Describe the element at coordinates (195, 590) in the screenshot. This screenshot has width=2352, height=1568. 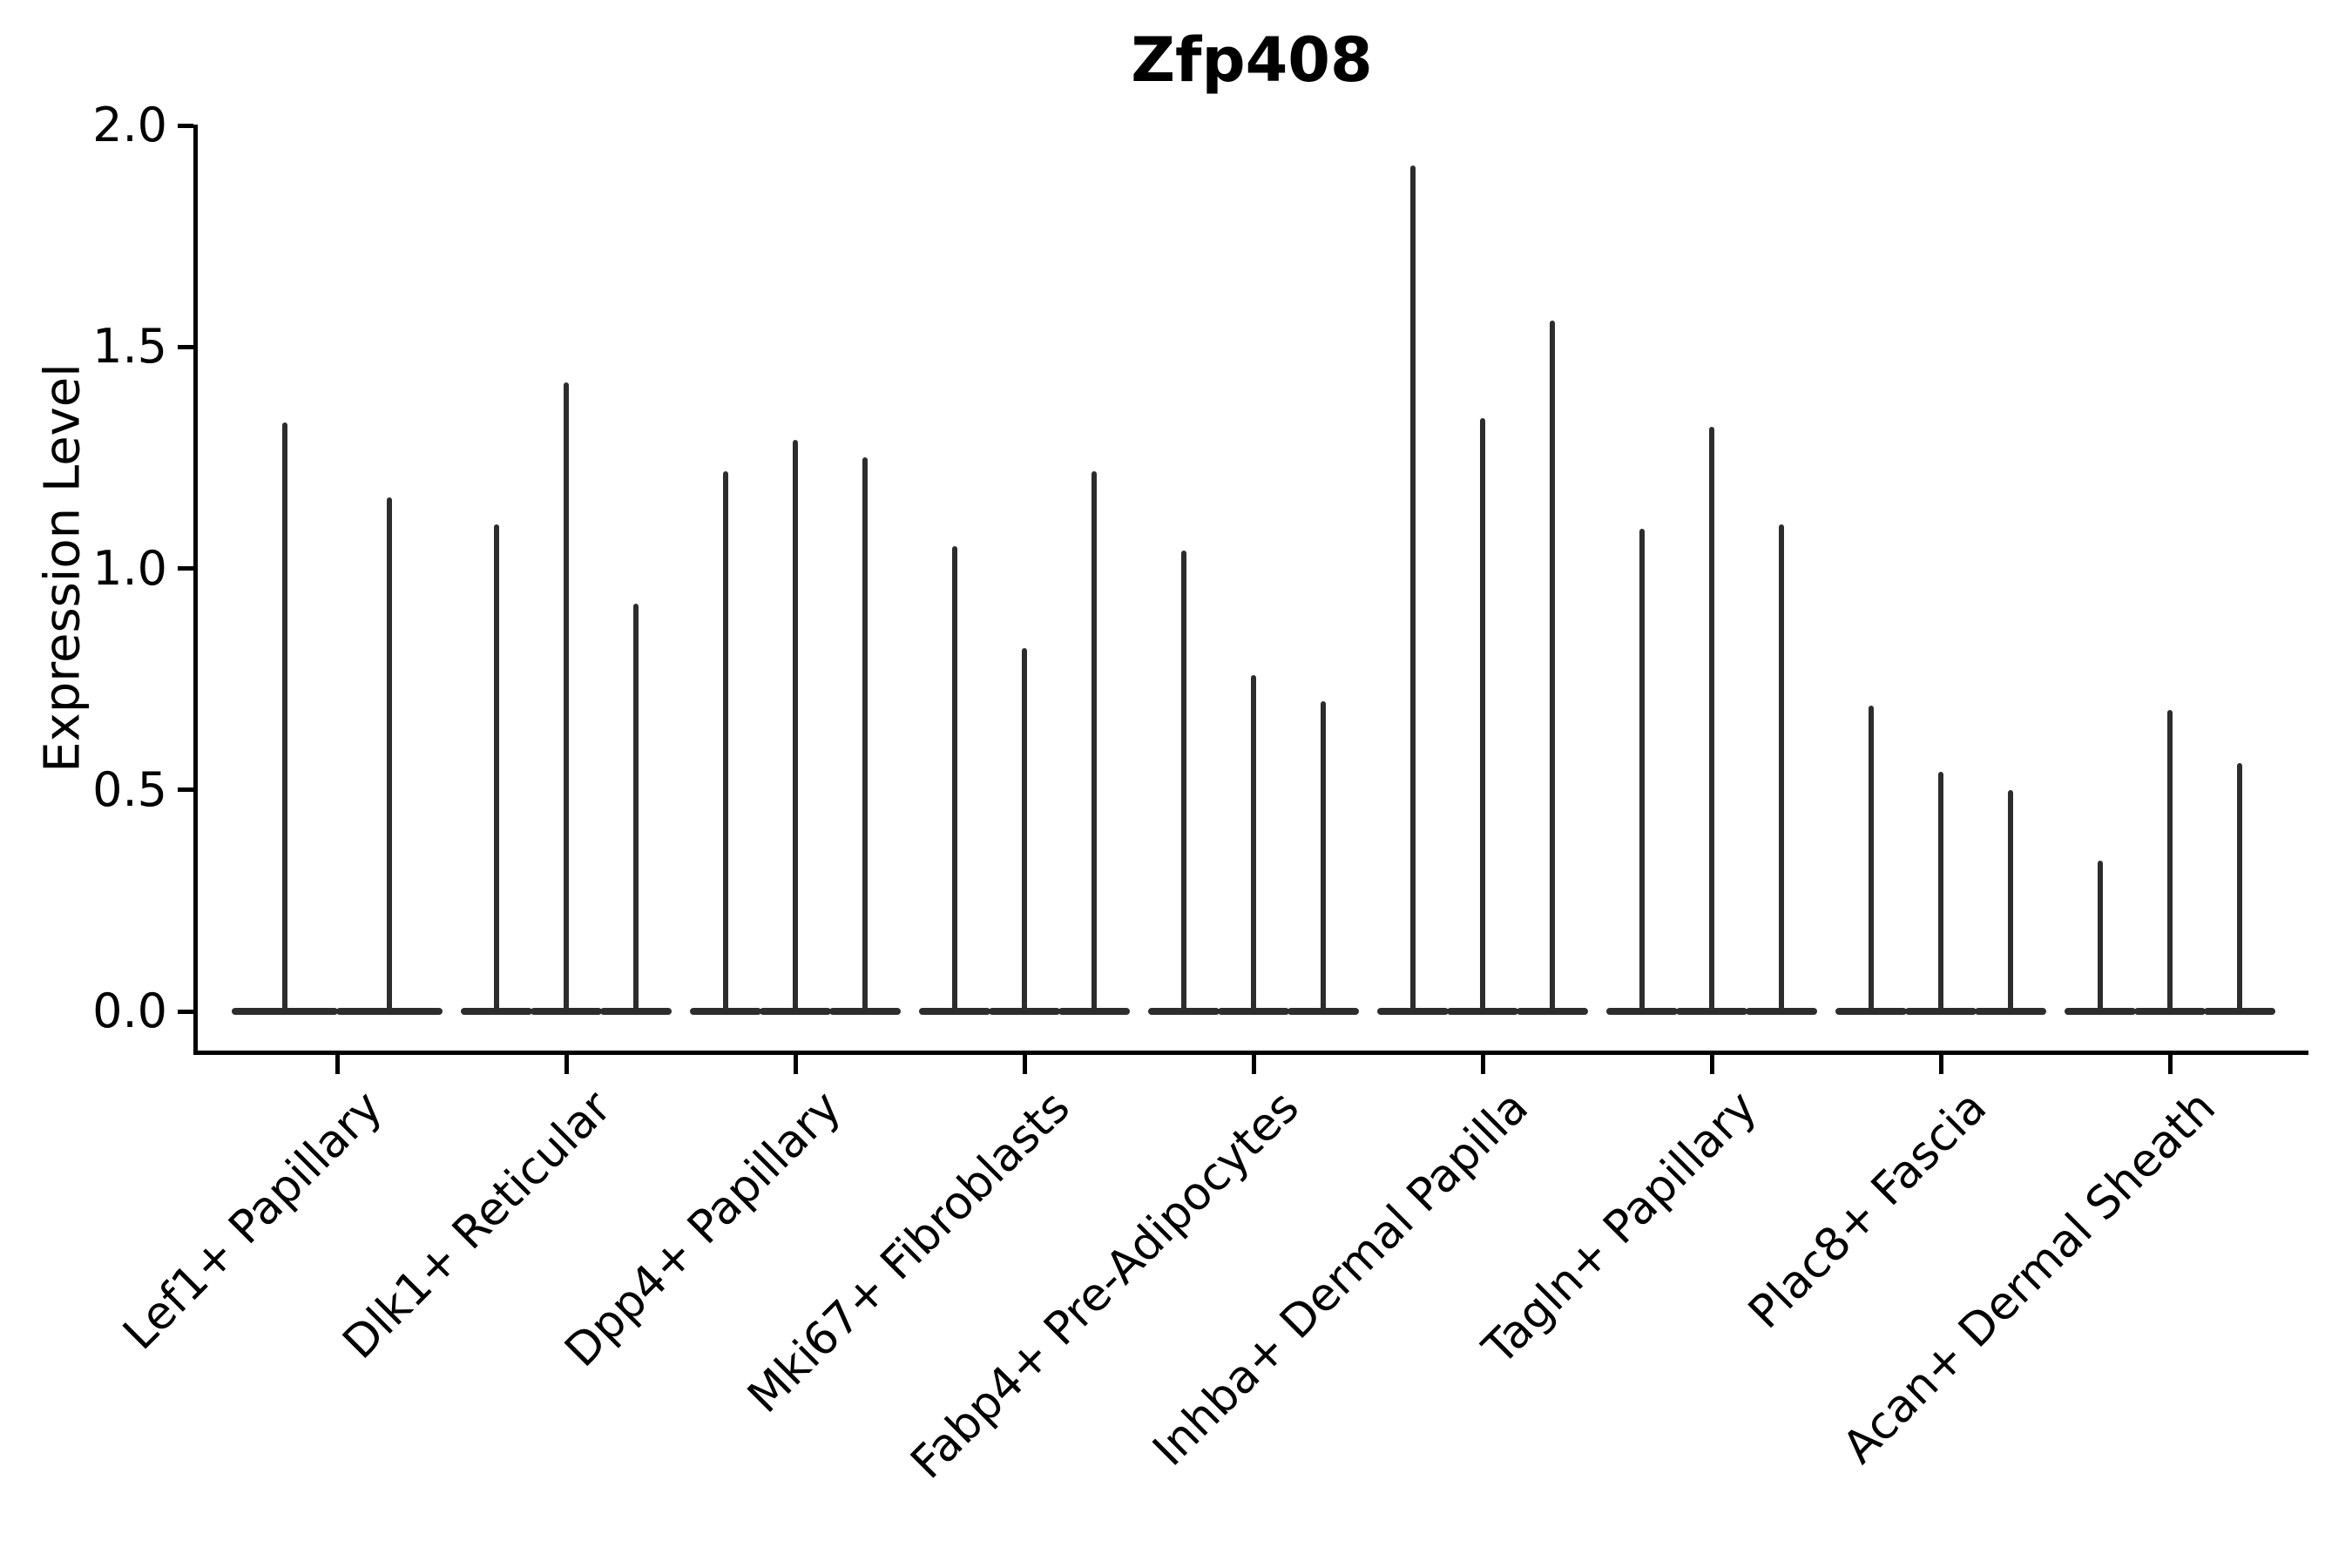
I see `y-axis-spine` at that location.